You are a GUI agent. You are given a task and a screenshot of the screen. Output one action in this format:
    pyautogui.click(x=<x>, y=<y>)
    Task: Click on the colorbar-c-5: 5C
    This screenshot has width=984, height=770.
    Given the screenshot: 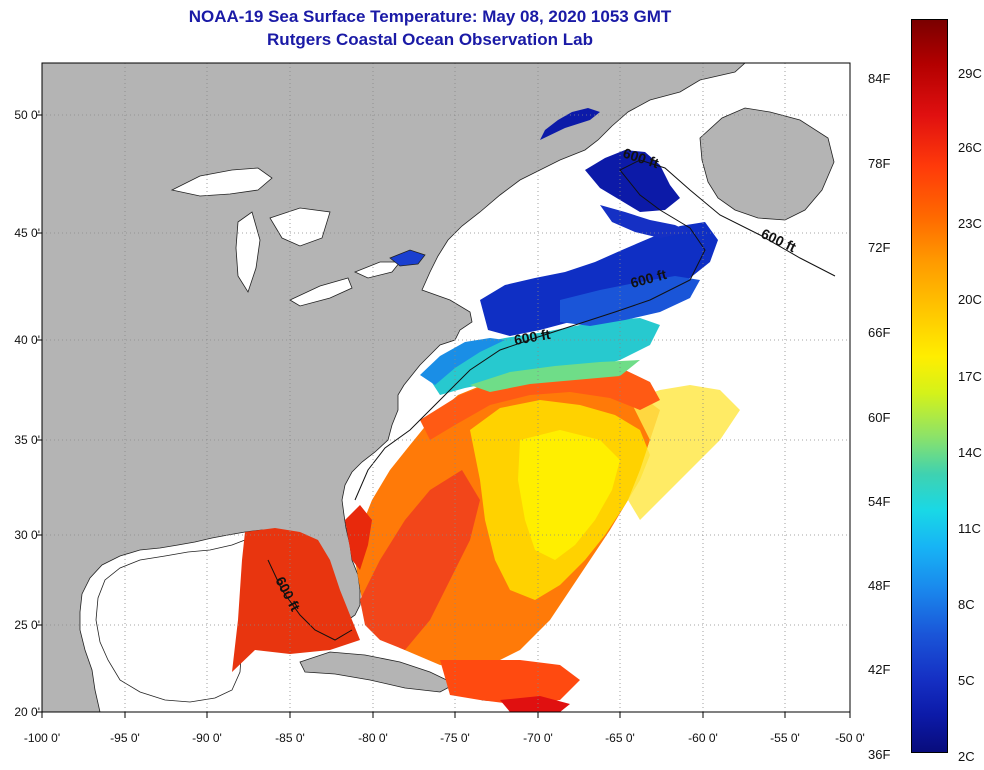 What is the action you would take?
    pyautogui.click(x=966, y=680)
    